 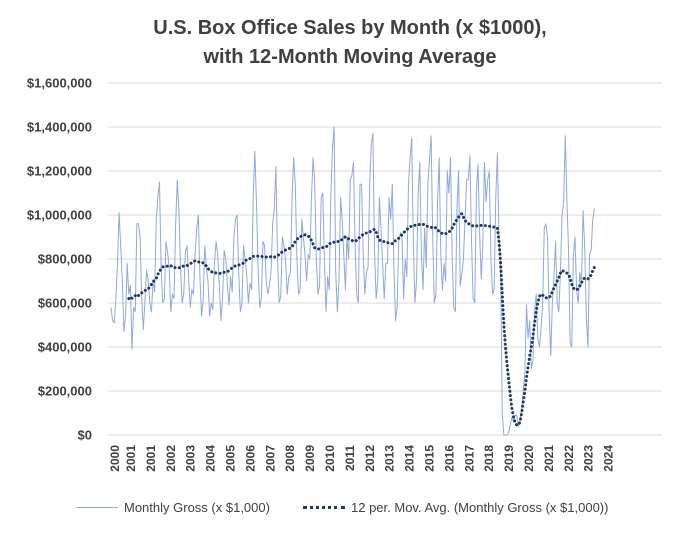 I want to click on x-tick-label: 2017, so click(x=469, y=458).